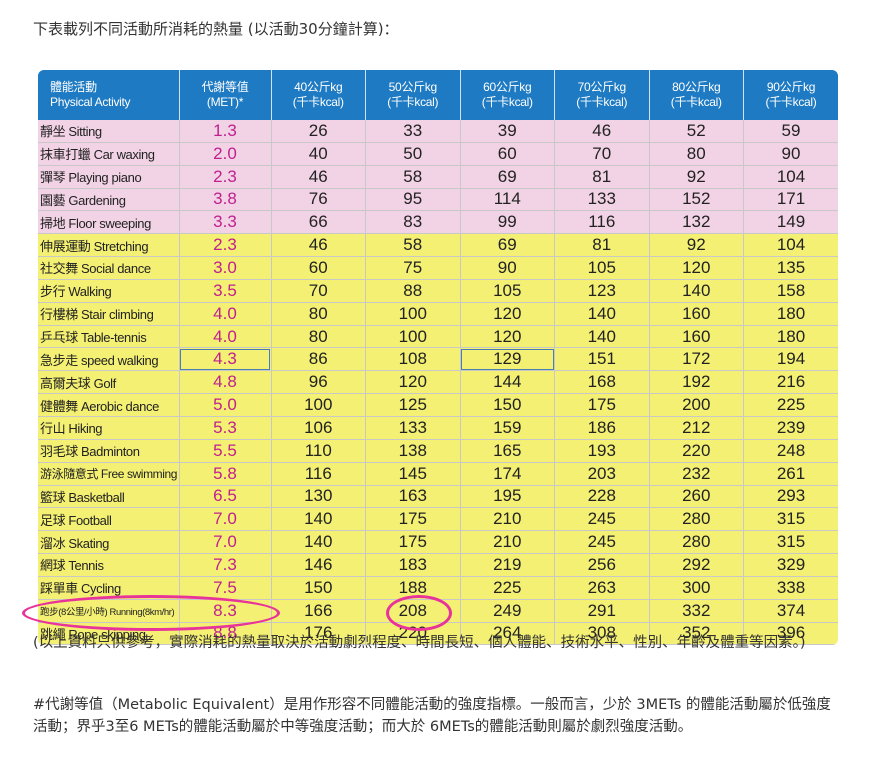 This screenshot has height=780, width=872. I want to click on met-cell: 7.0, so click(225, 519).